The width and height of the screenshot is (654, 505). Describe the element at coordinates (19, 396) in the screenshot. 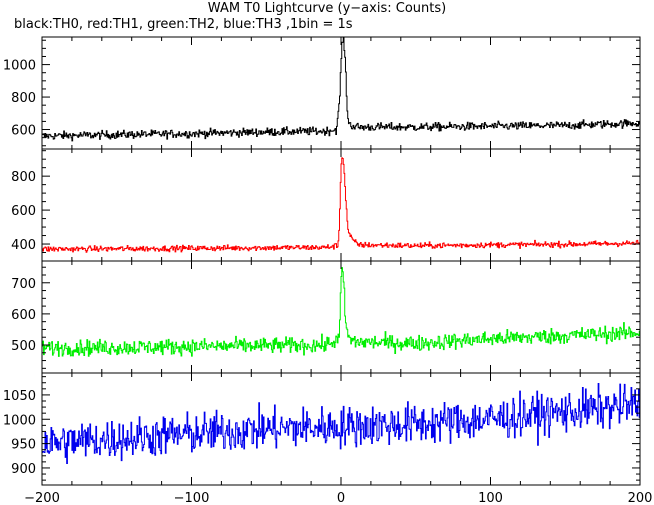

I see `y-tick-label: 1050` at that location.